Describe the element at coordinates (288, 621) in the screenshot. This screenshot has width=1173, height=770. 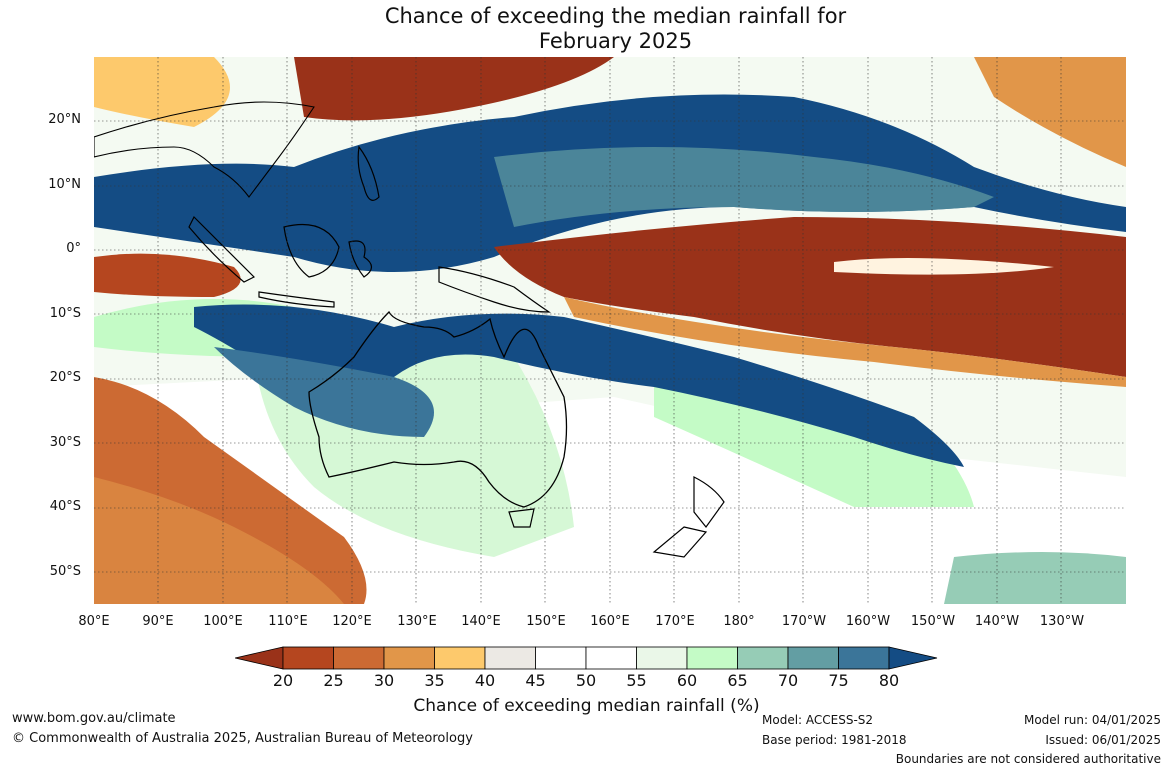
I see `lon-label-110e: 110°E` at that location.